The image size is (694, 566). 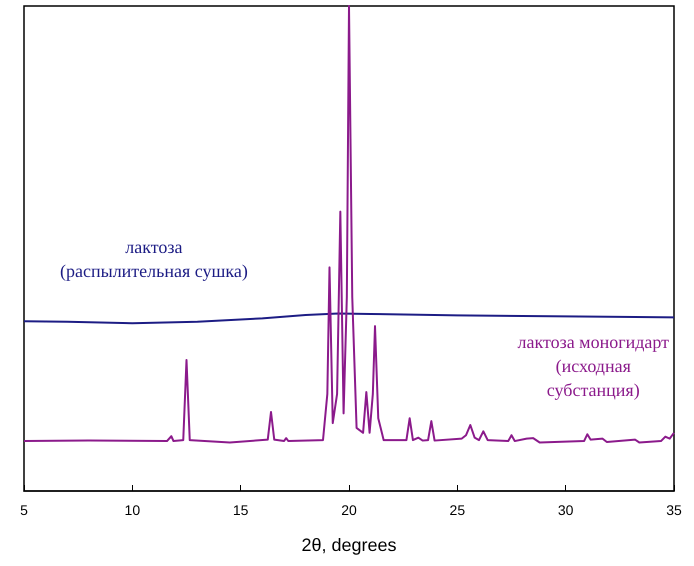 What do you see at coordinates (349, 545) in the screenshot?
I see `x-axis-title: 2θ, degrees` at bounding box center [349, 545].